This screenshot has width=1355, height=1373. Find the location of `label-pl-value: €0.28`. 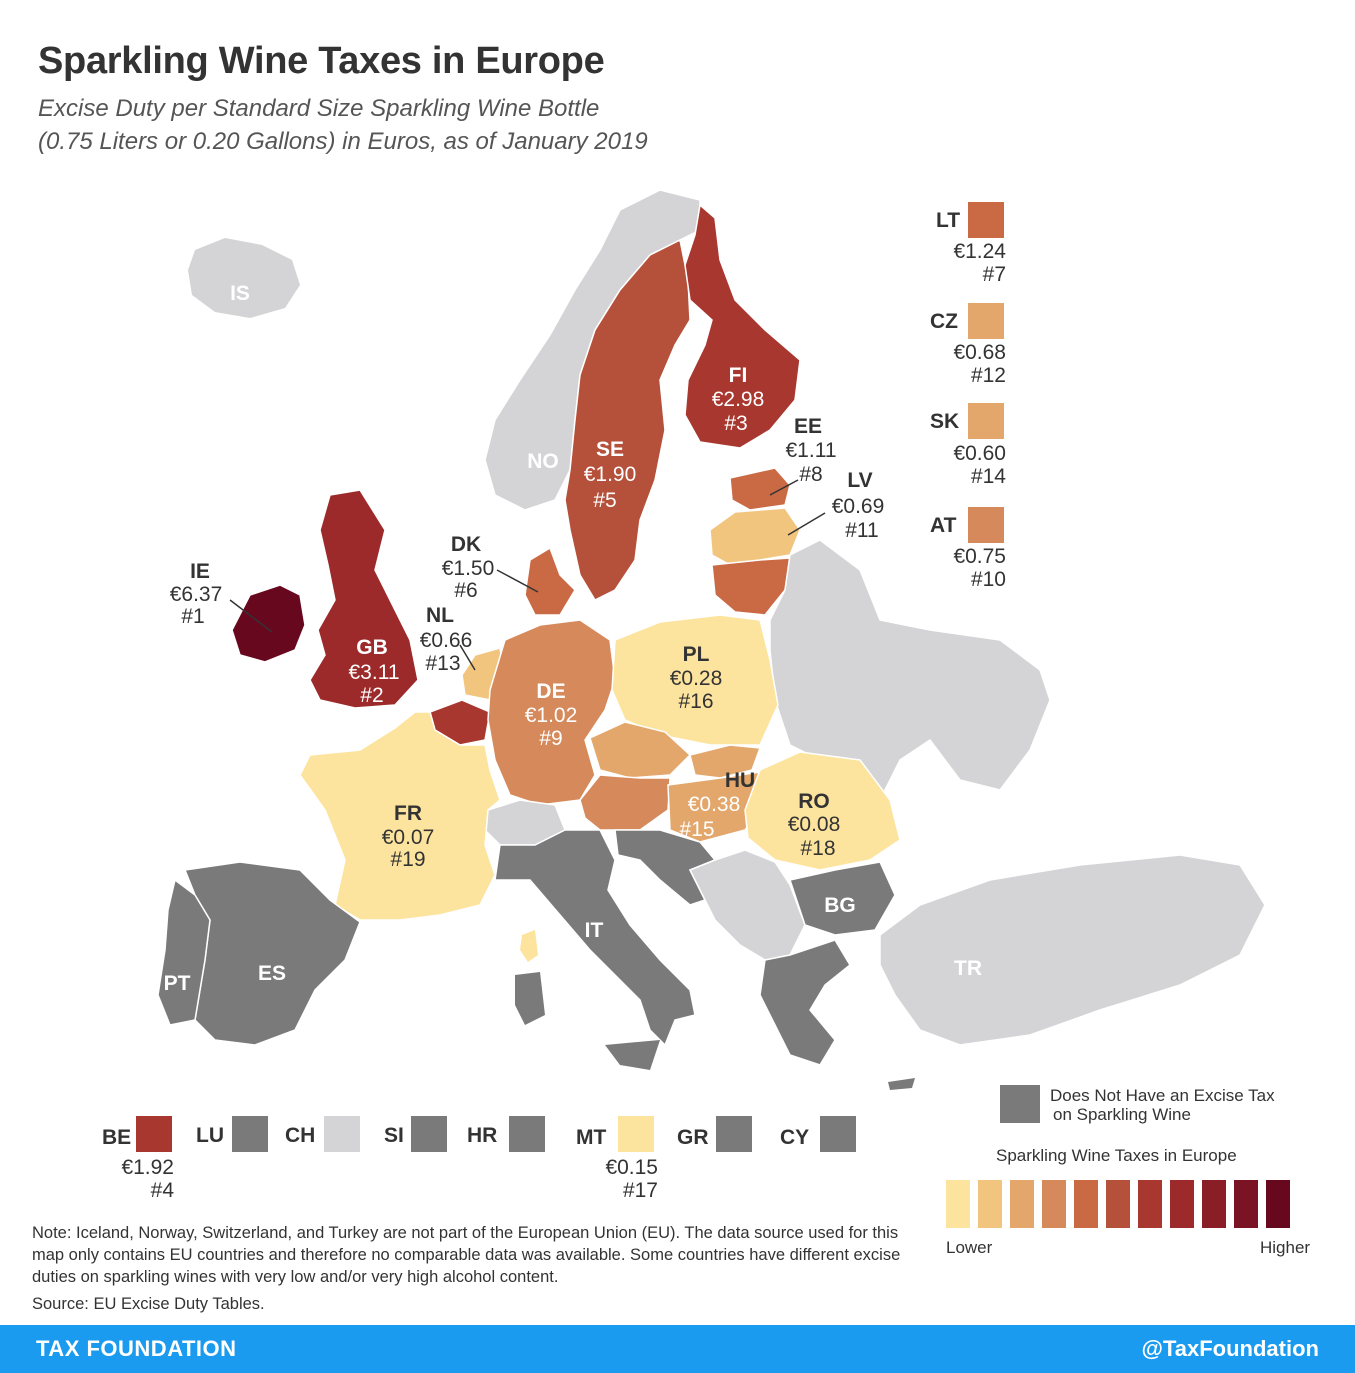

label-pl-value: €0.28 is located at coordinates (696, 678).